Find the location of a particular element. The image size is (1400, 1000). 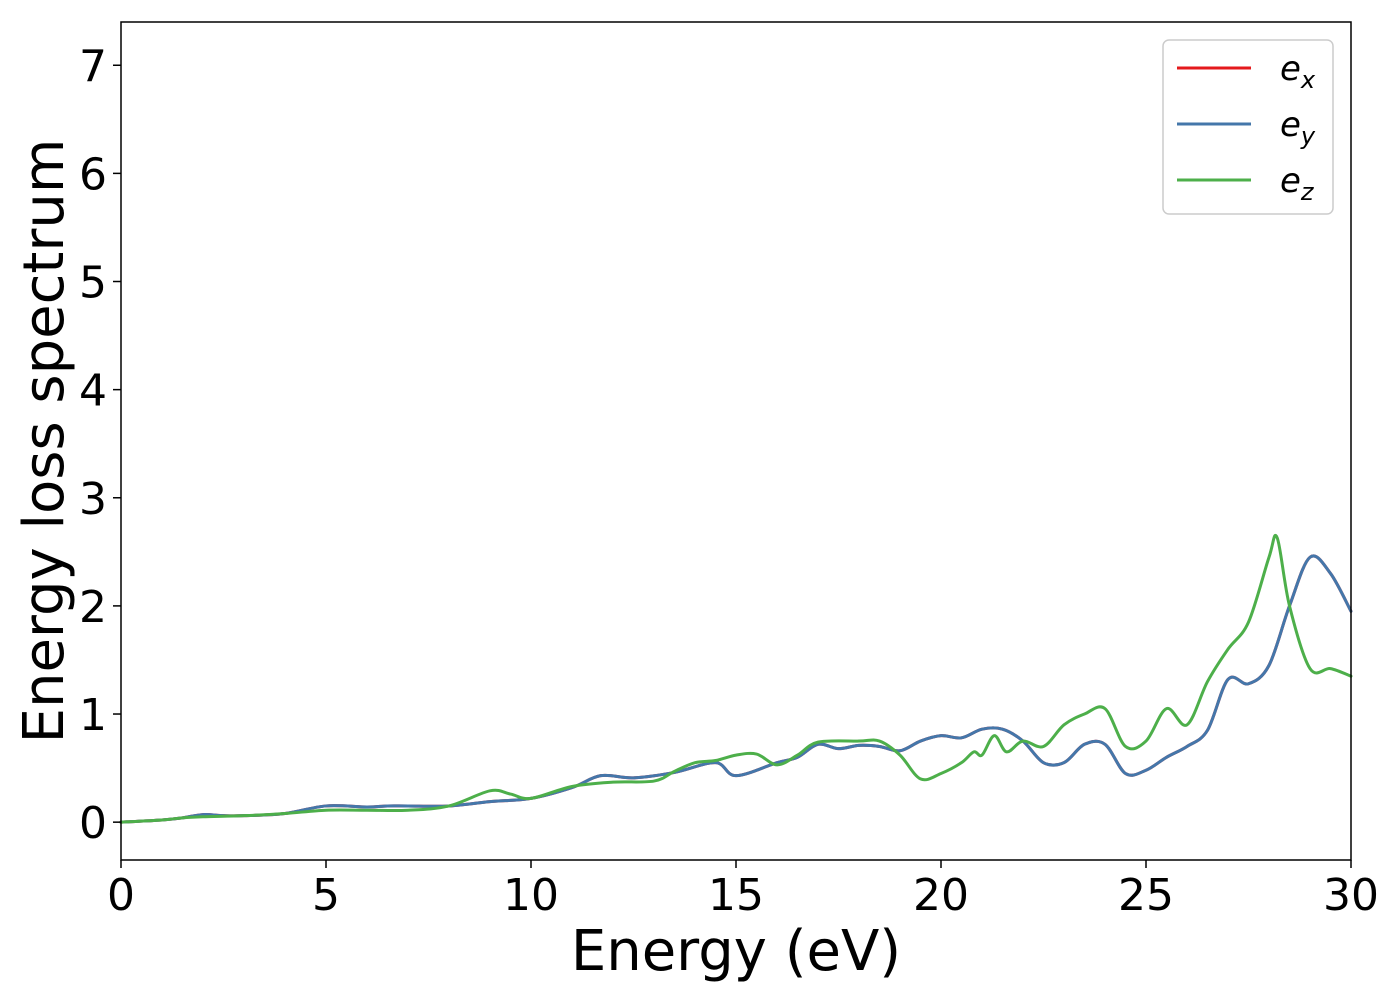

x-tick-label: 30 is located at coordinates (1351, 895).